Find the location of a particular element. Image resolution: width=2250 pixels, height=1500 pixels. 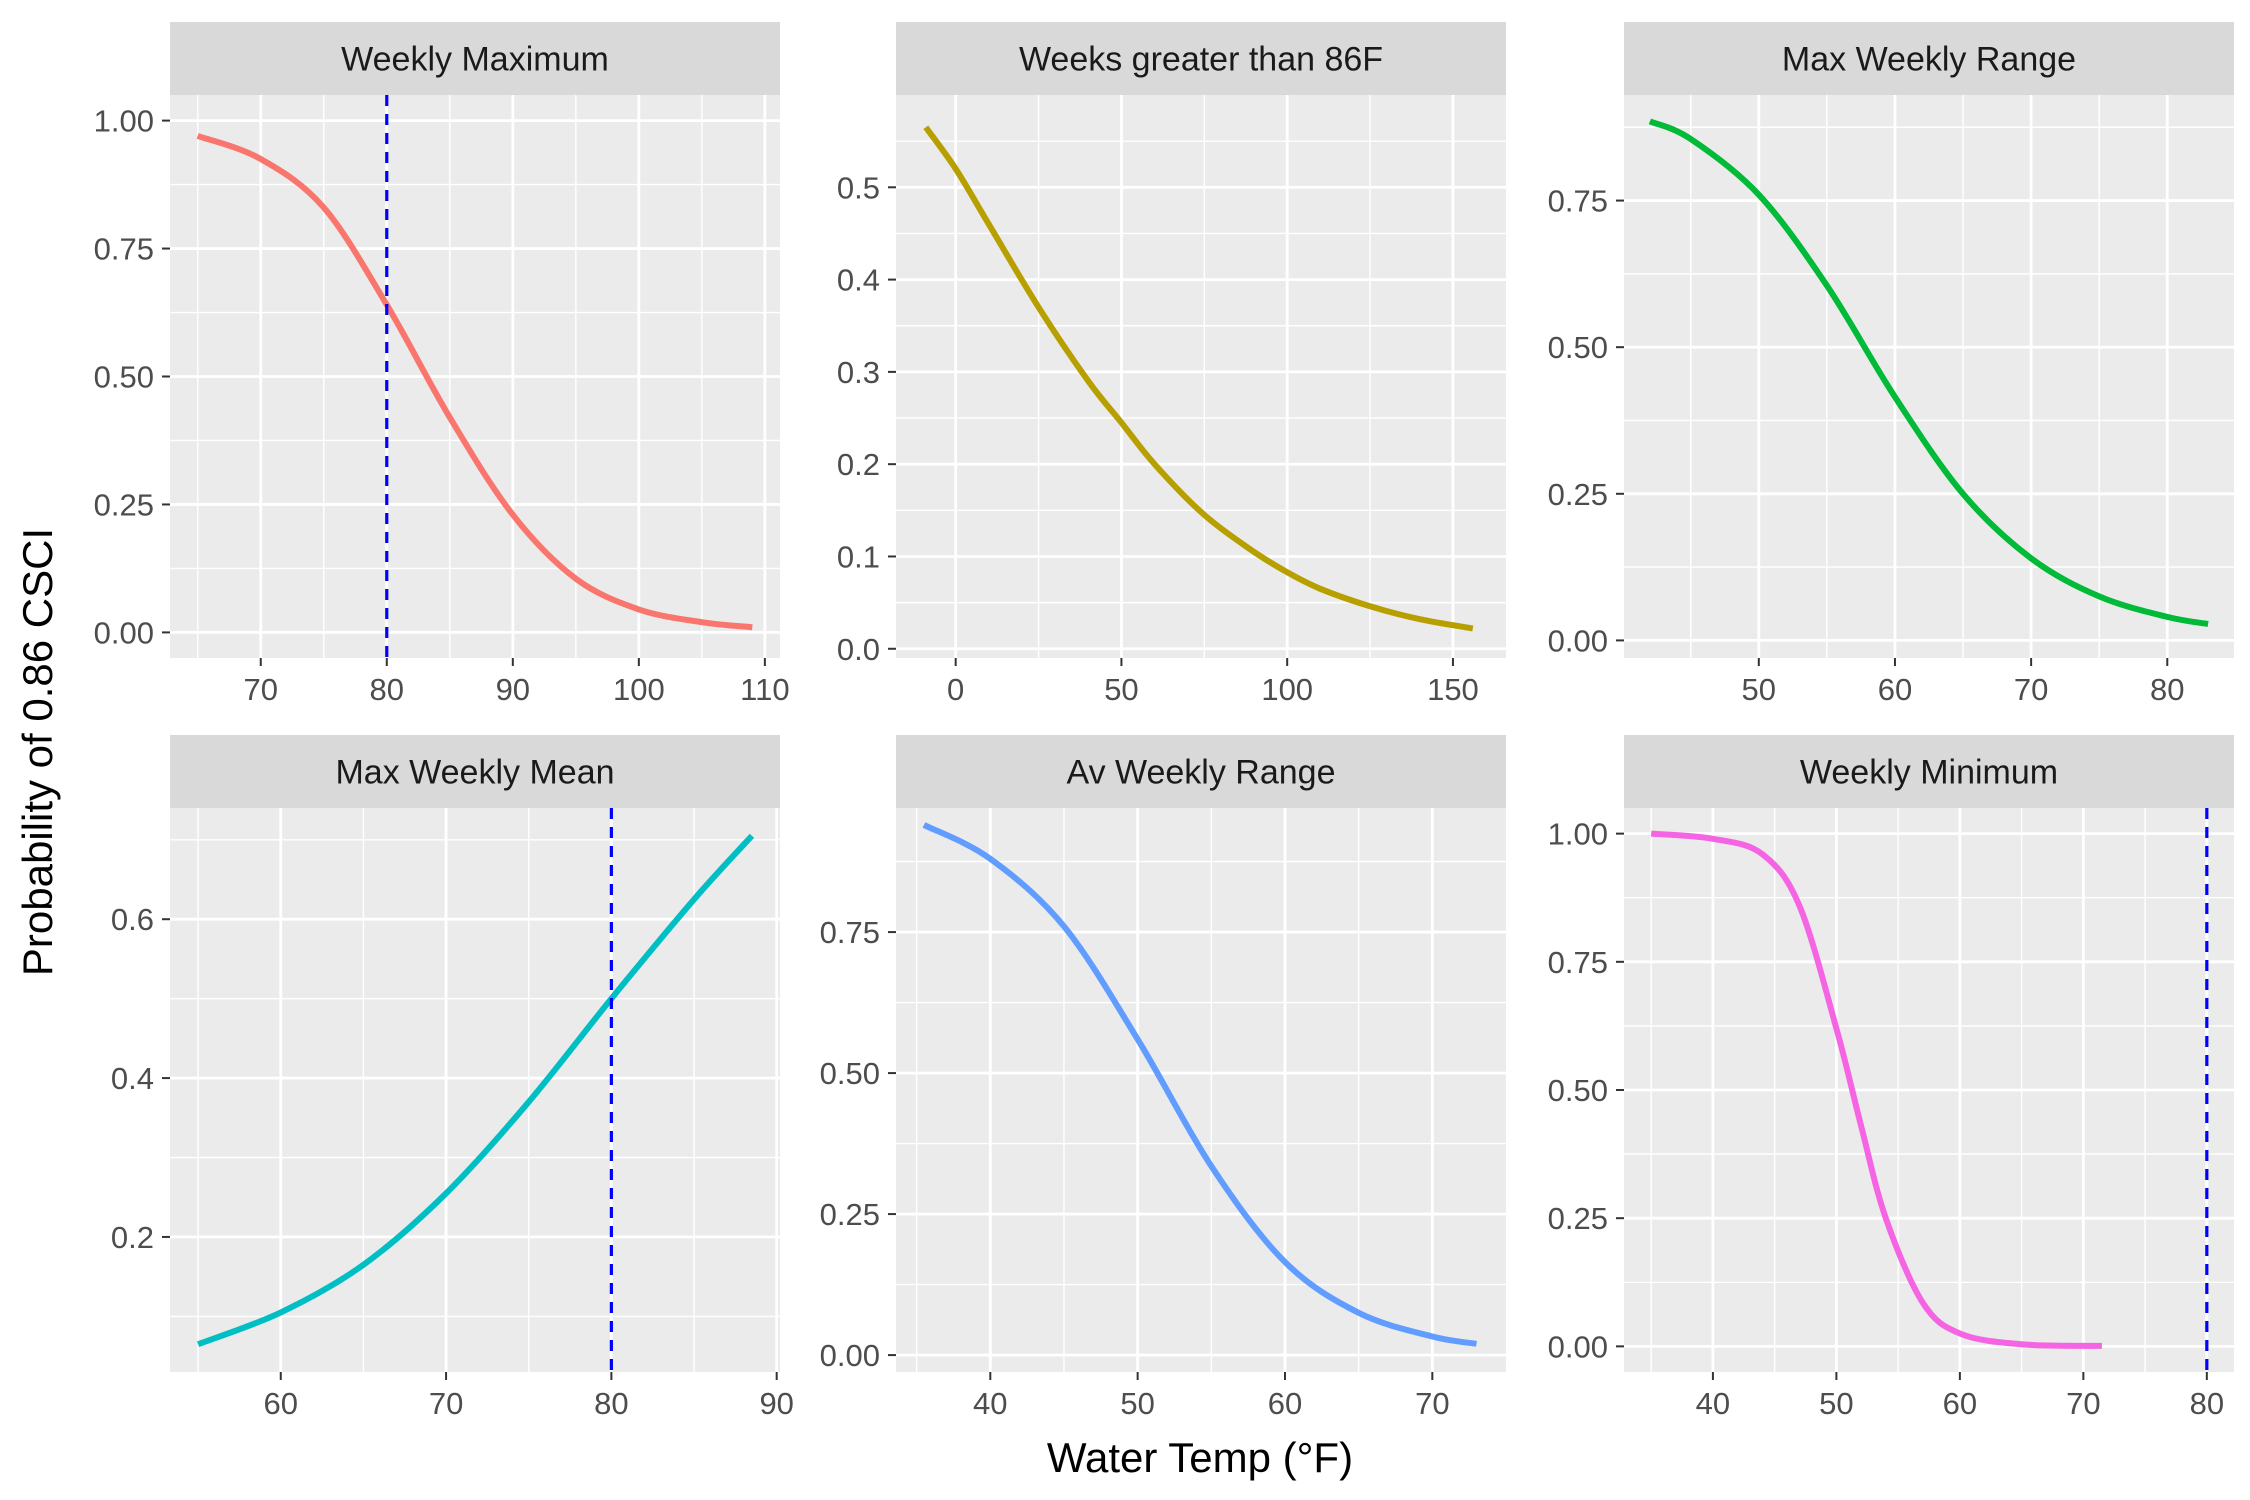

facet-panel: Av Weekly Range 40 50 60 70 0.00 0.25 0.50 0.75 is located at coordinates (1163, 1078).